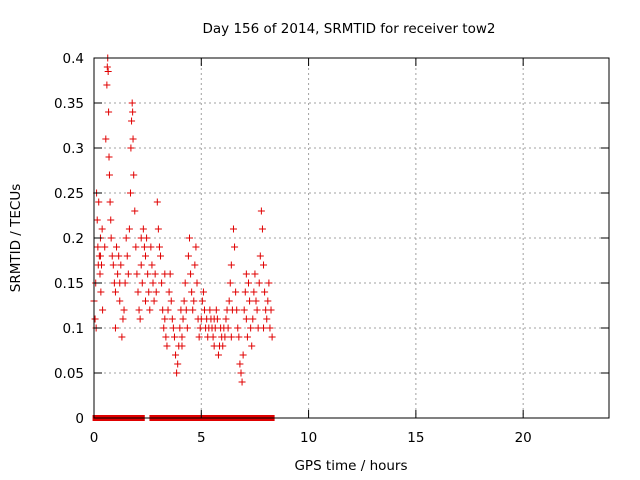 This screenshot has height=480, width=640. What do you see at coordinates (201, 438) in the screenshot?
I see `x-tick-label: 5` at bounding box center [201, 438].